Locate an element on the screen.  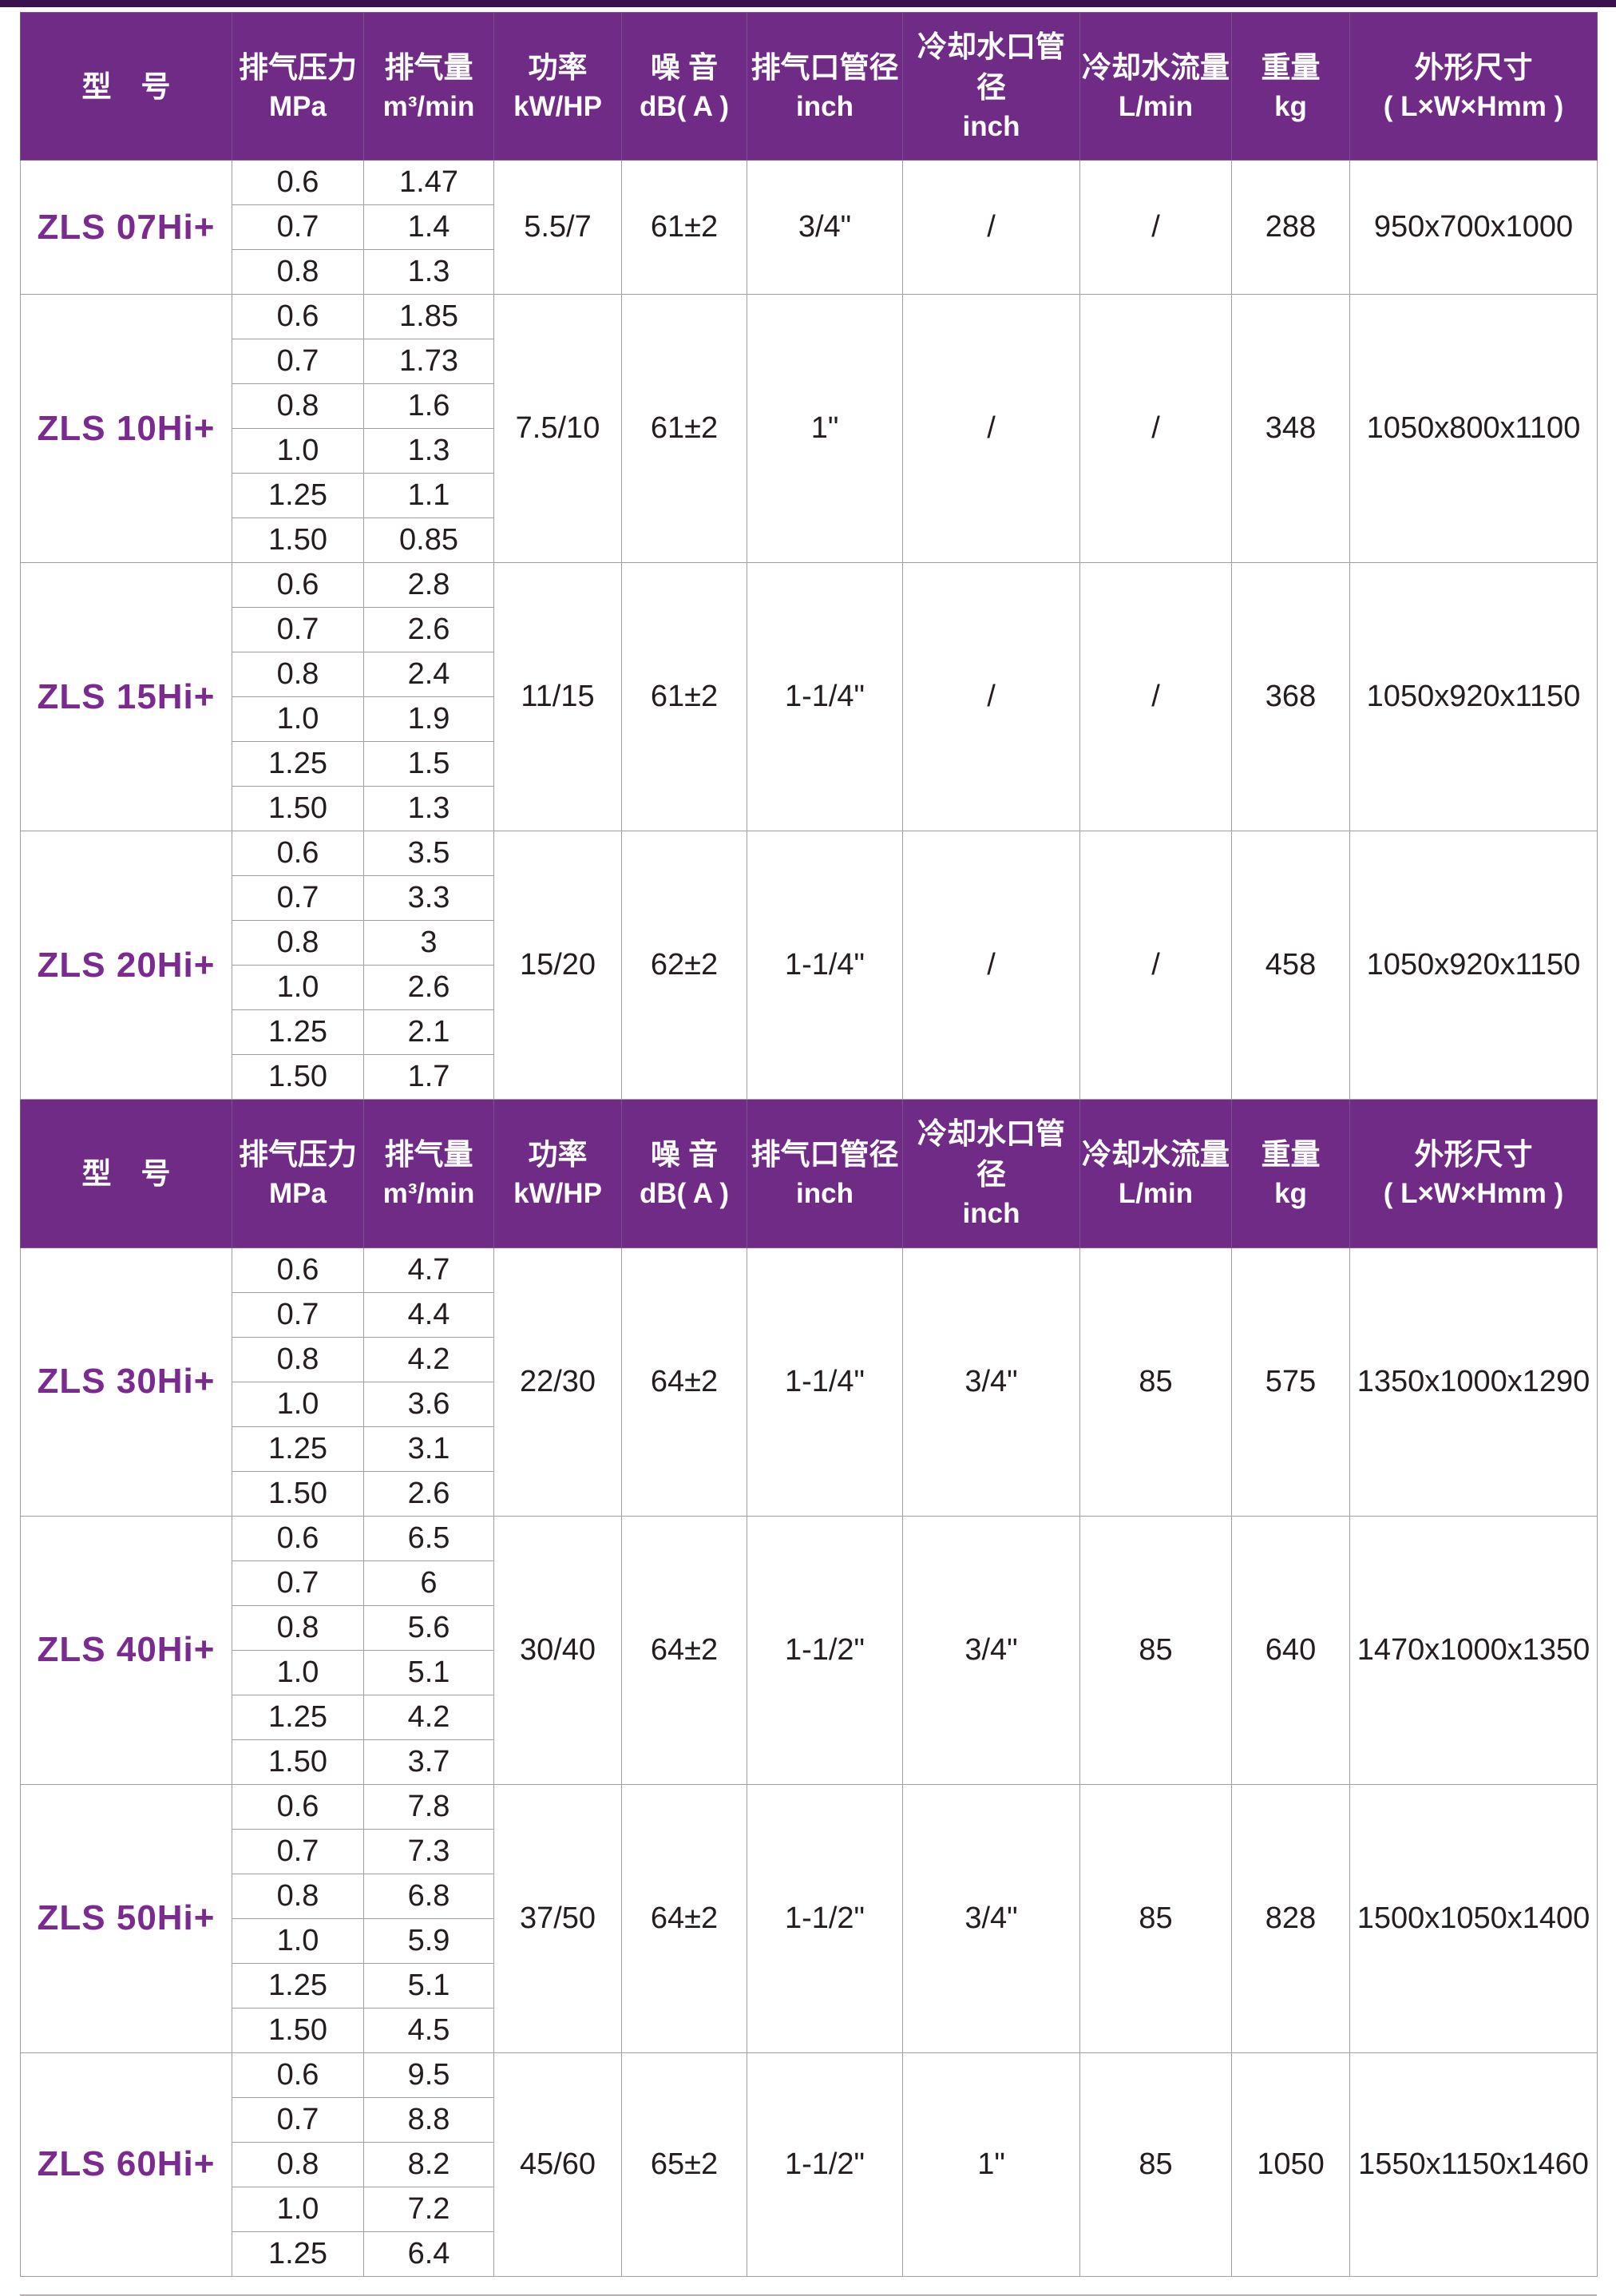
pressure-value: 1.0 is located at coordinates (298, 1941).